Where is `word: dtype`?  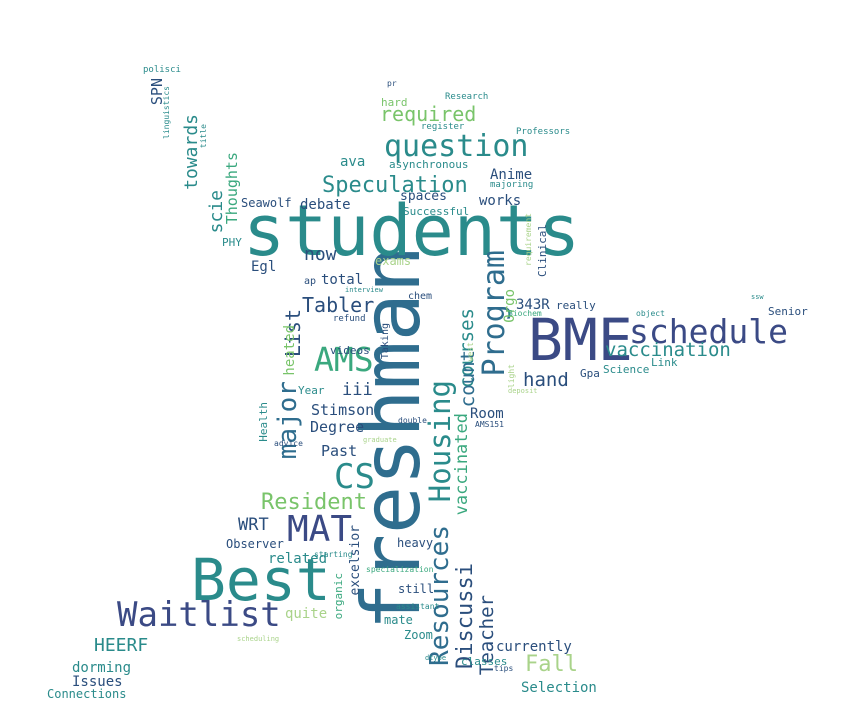
word: dtype is located at coordinates (436, 658).